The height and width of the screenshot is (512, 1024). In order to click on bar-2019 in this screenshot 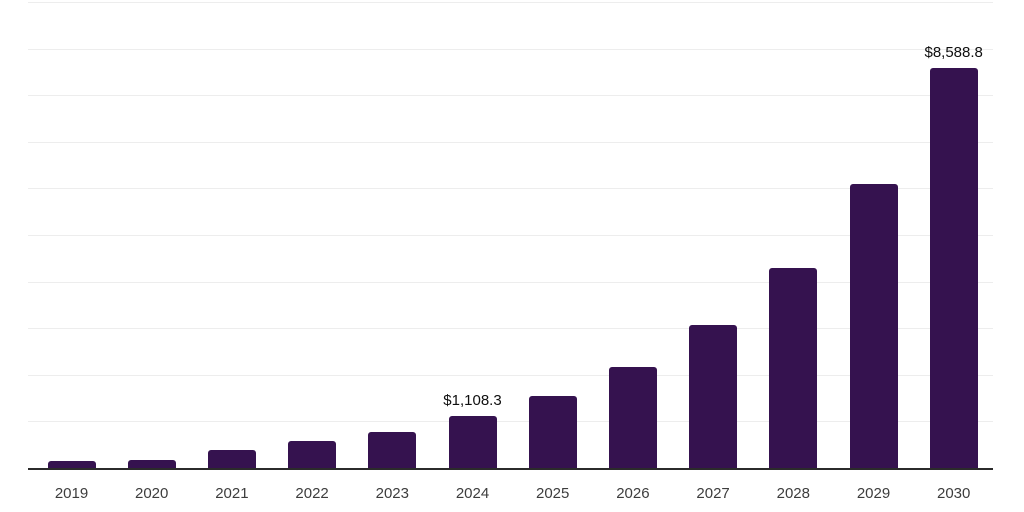, I will do `click(71, 464)`.